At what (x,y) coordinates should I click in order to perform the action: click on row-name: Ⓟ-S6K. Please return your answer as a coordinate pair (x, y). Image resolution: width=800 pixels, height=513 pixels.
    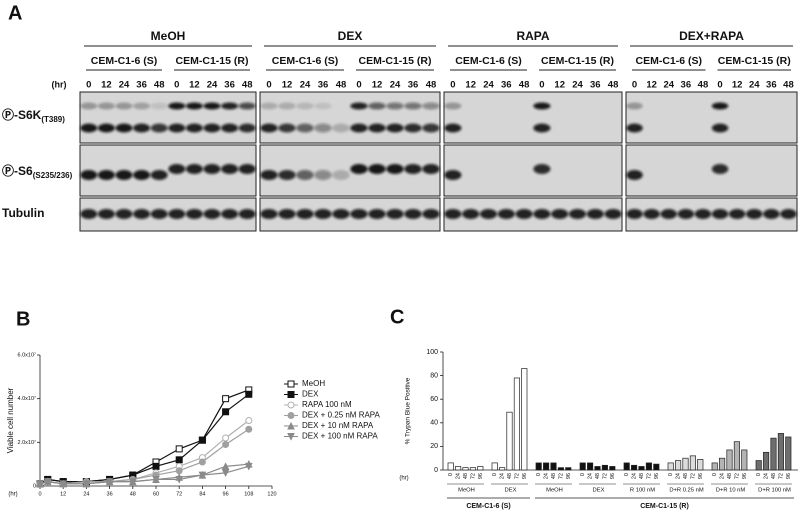
    Looking at the image, I should click on (22, 114).